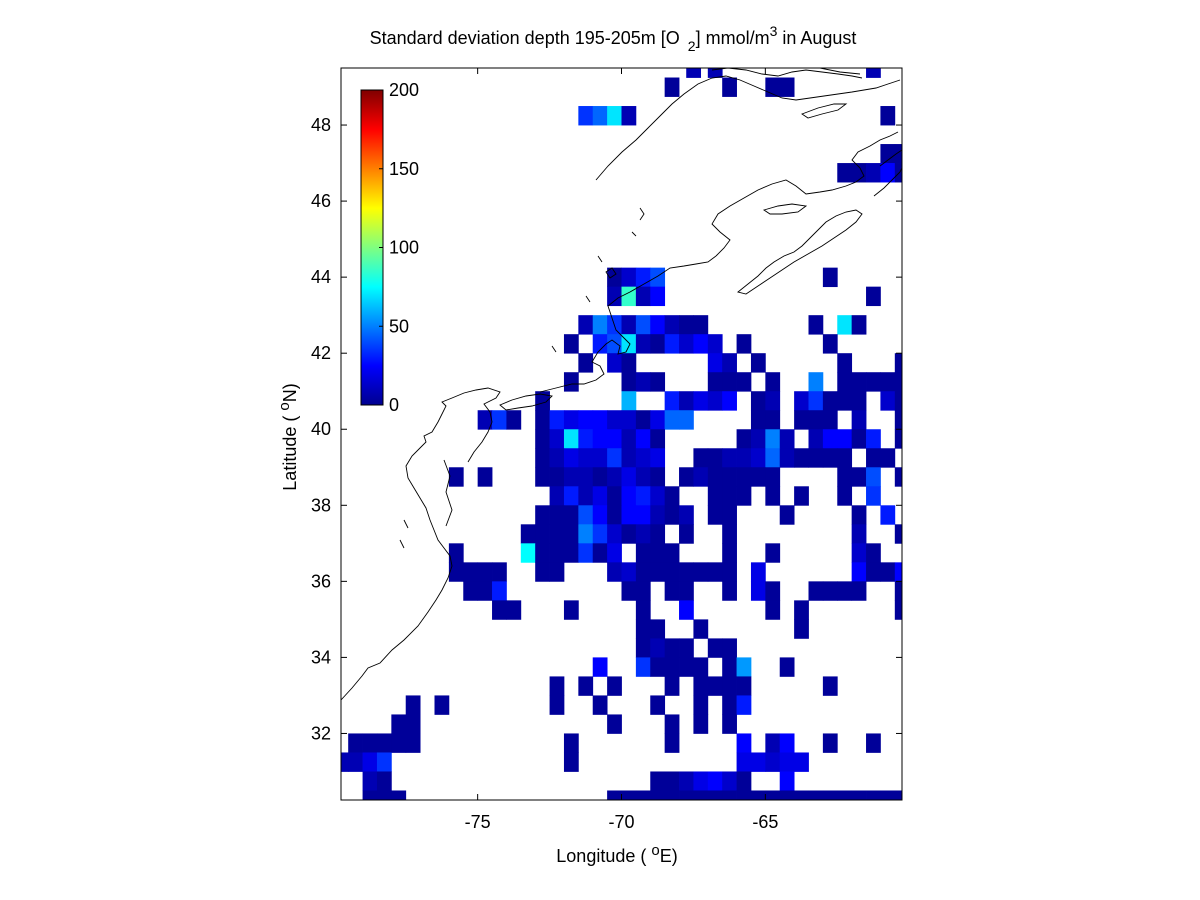 This screenshot has height=900, width=1200. Describe the element at coordinates (321, 581) in the screenshot. I see `y-tick-label: 36` at that location.